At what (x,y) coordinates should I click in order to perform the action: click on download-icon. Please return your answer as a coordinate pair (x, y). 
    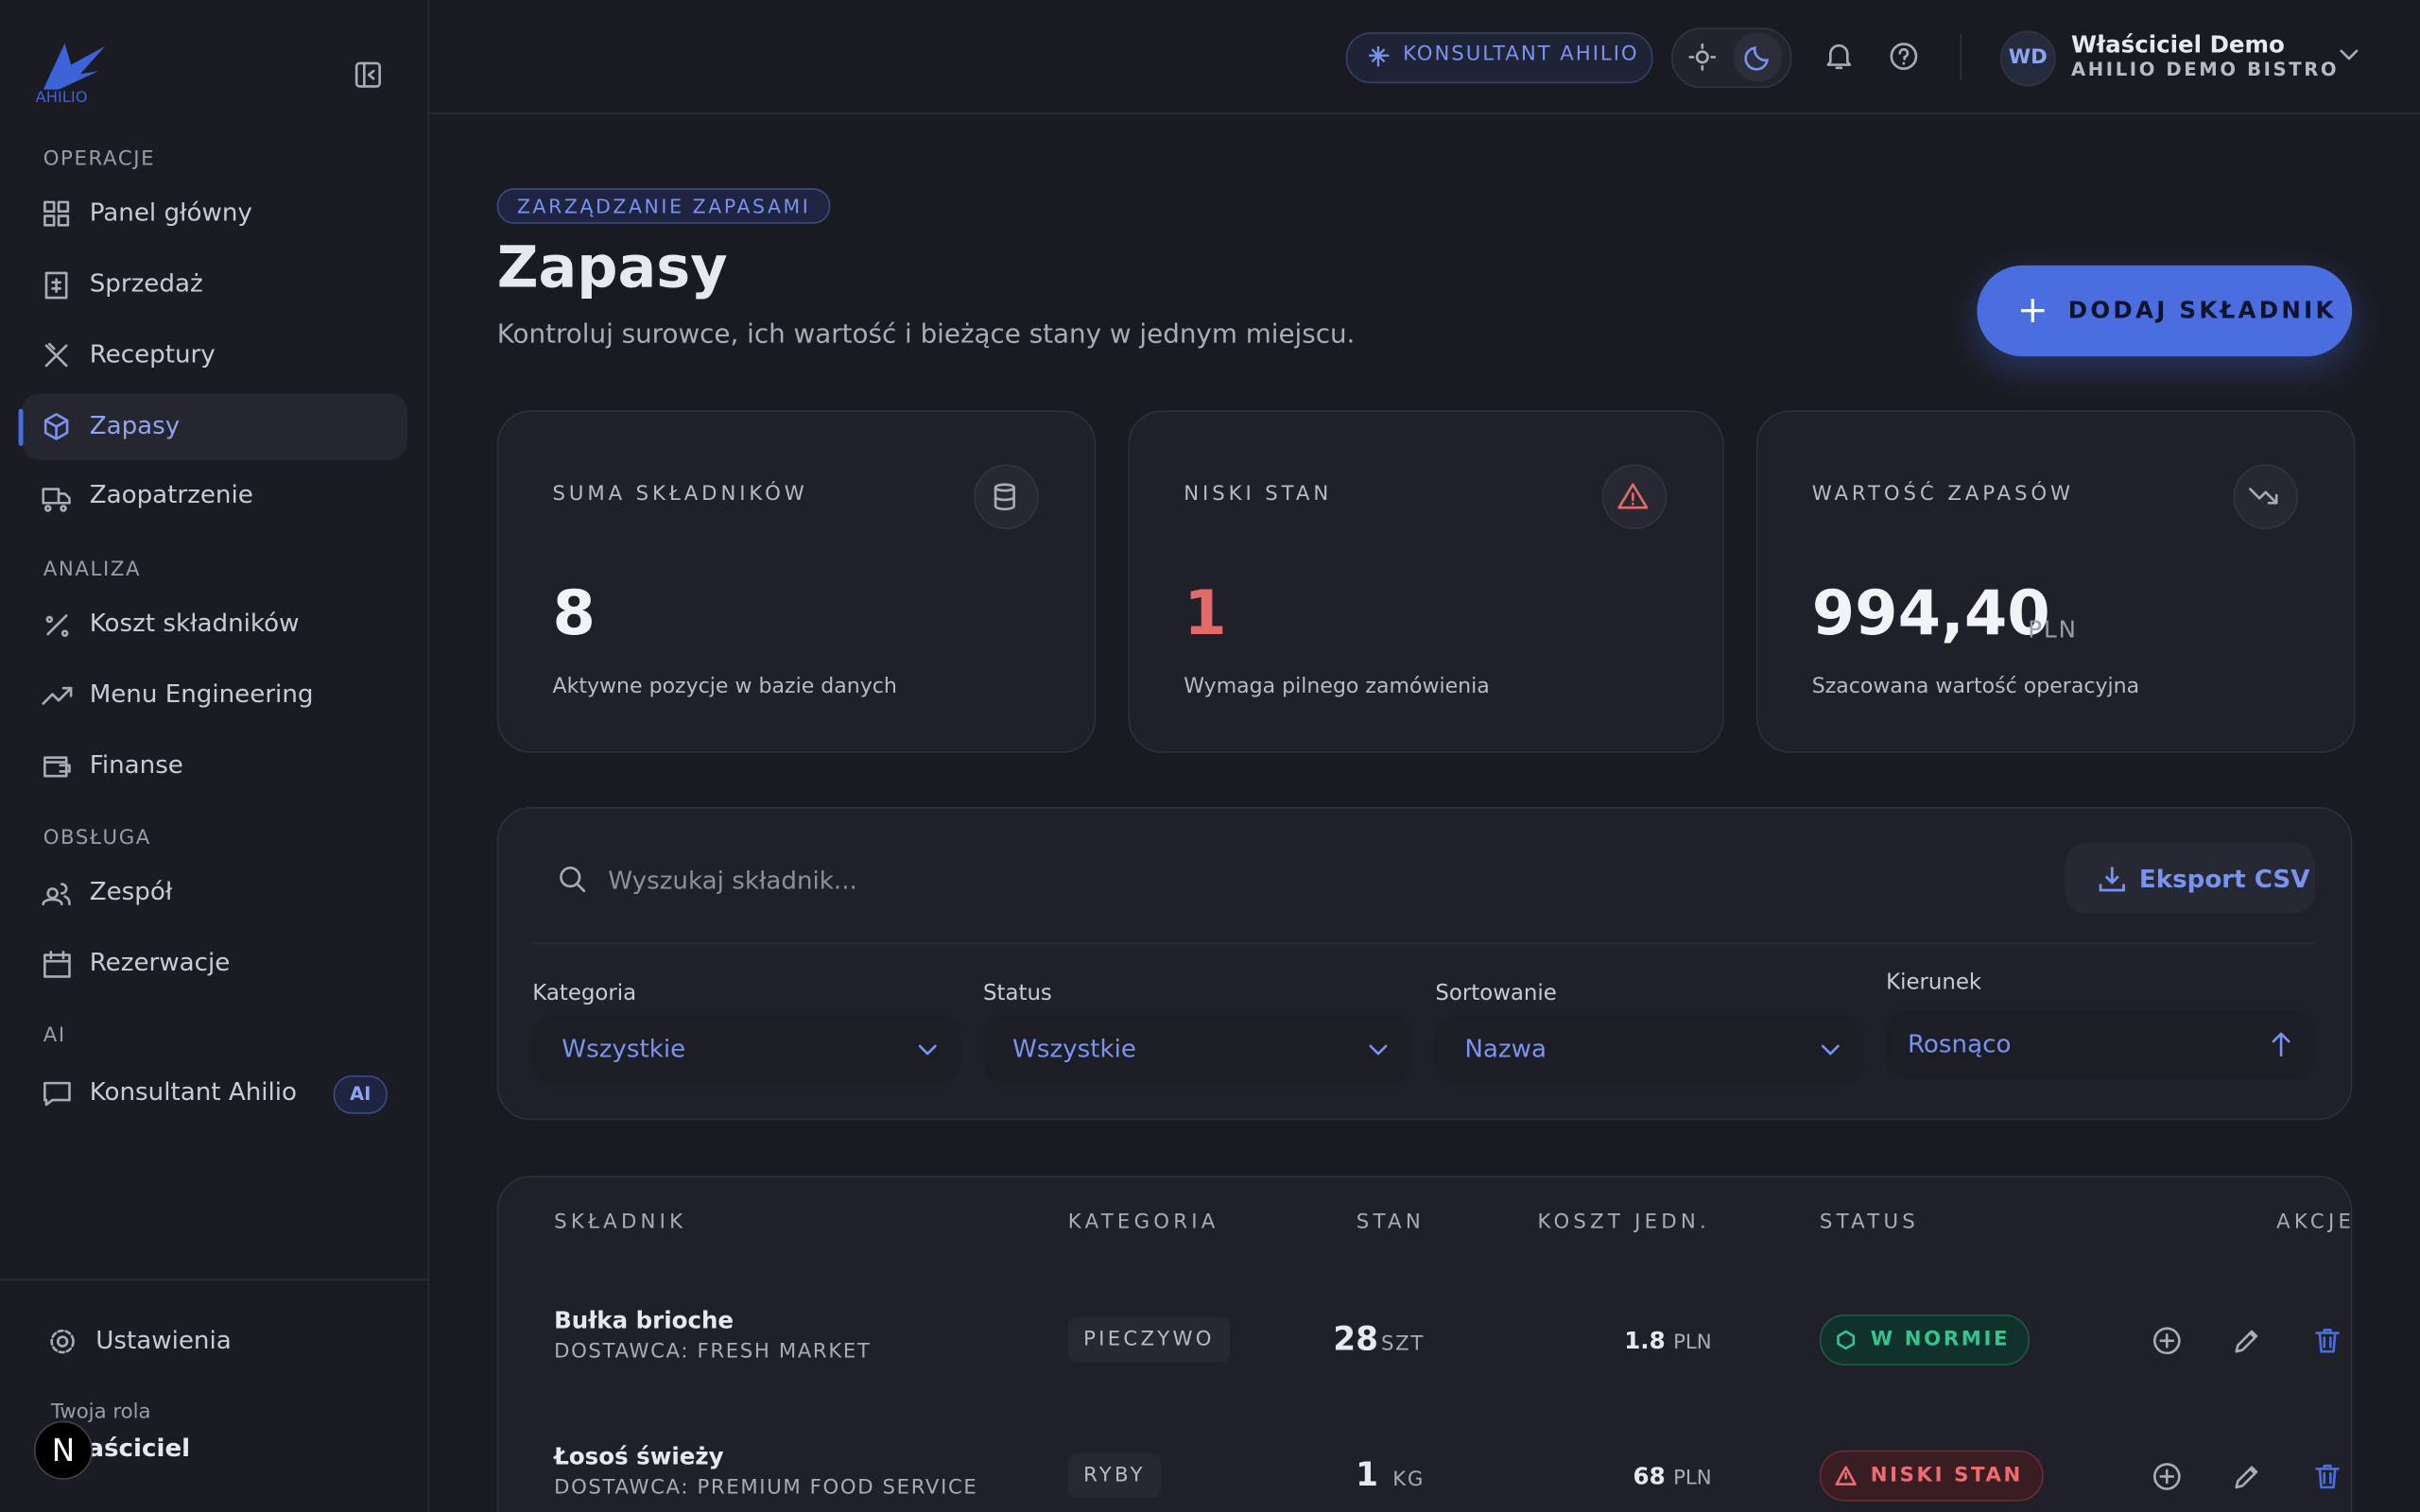
    Looking at the image, I should click on (2112, 879).